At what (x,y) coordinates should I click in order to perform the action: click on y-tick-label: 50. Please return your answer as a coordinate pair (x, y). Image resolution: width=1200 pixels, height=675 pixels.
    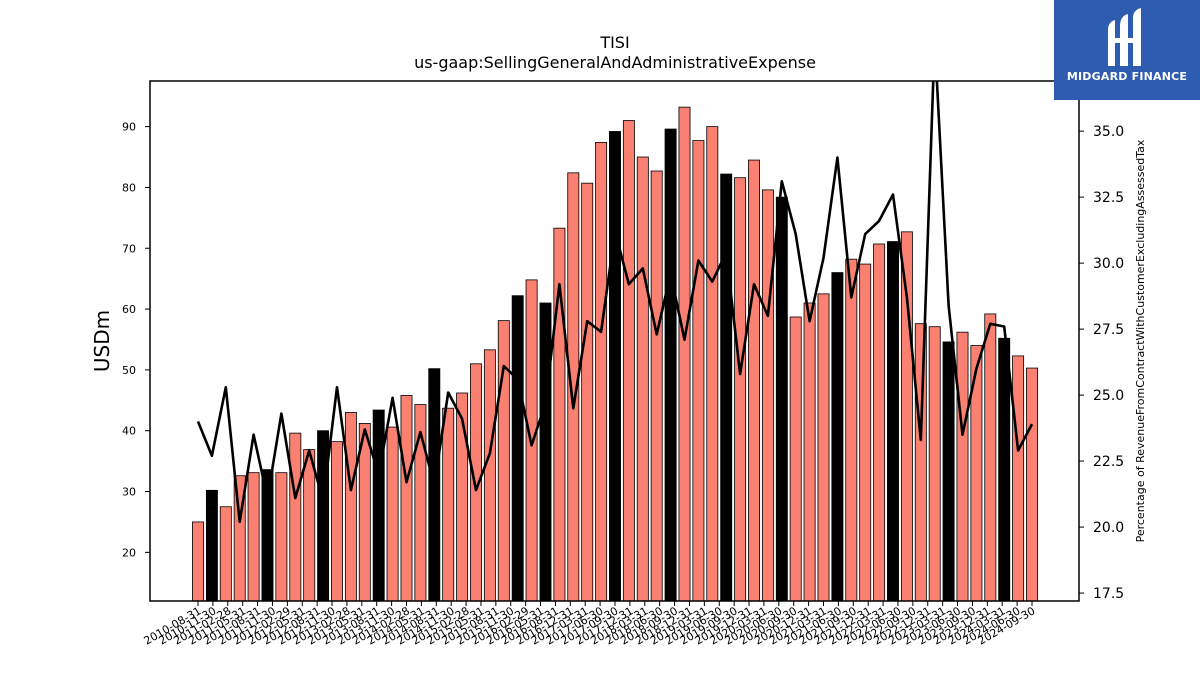
    Looking at the image, I should click on (129, 370).